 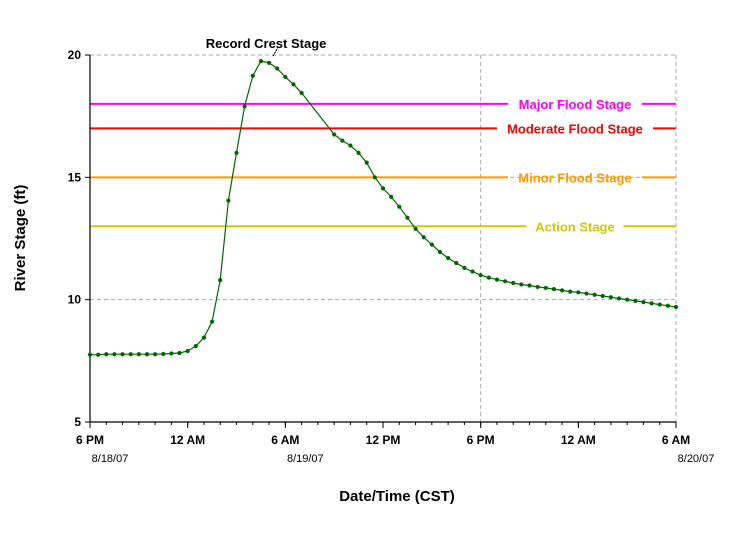 I want to click on y-tick-label: 20, so click(x=75, y=55).